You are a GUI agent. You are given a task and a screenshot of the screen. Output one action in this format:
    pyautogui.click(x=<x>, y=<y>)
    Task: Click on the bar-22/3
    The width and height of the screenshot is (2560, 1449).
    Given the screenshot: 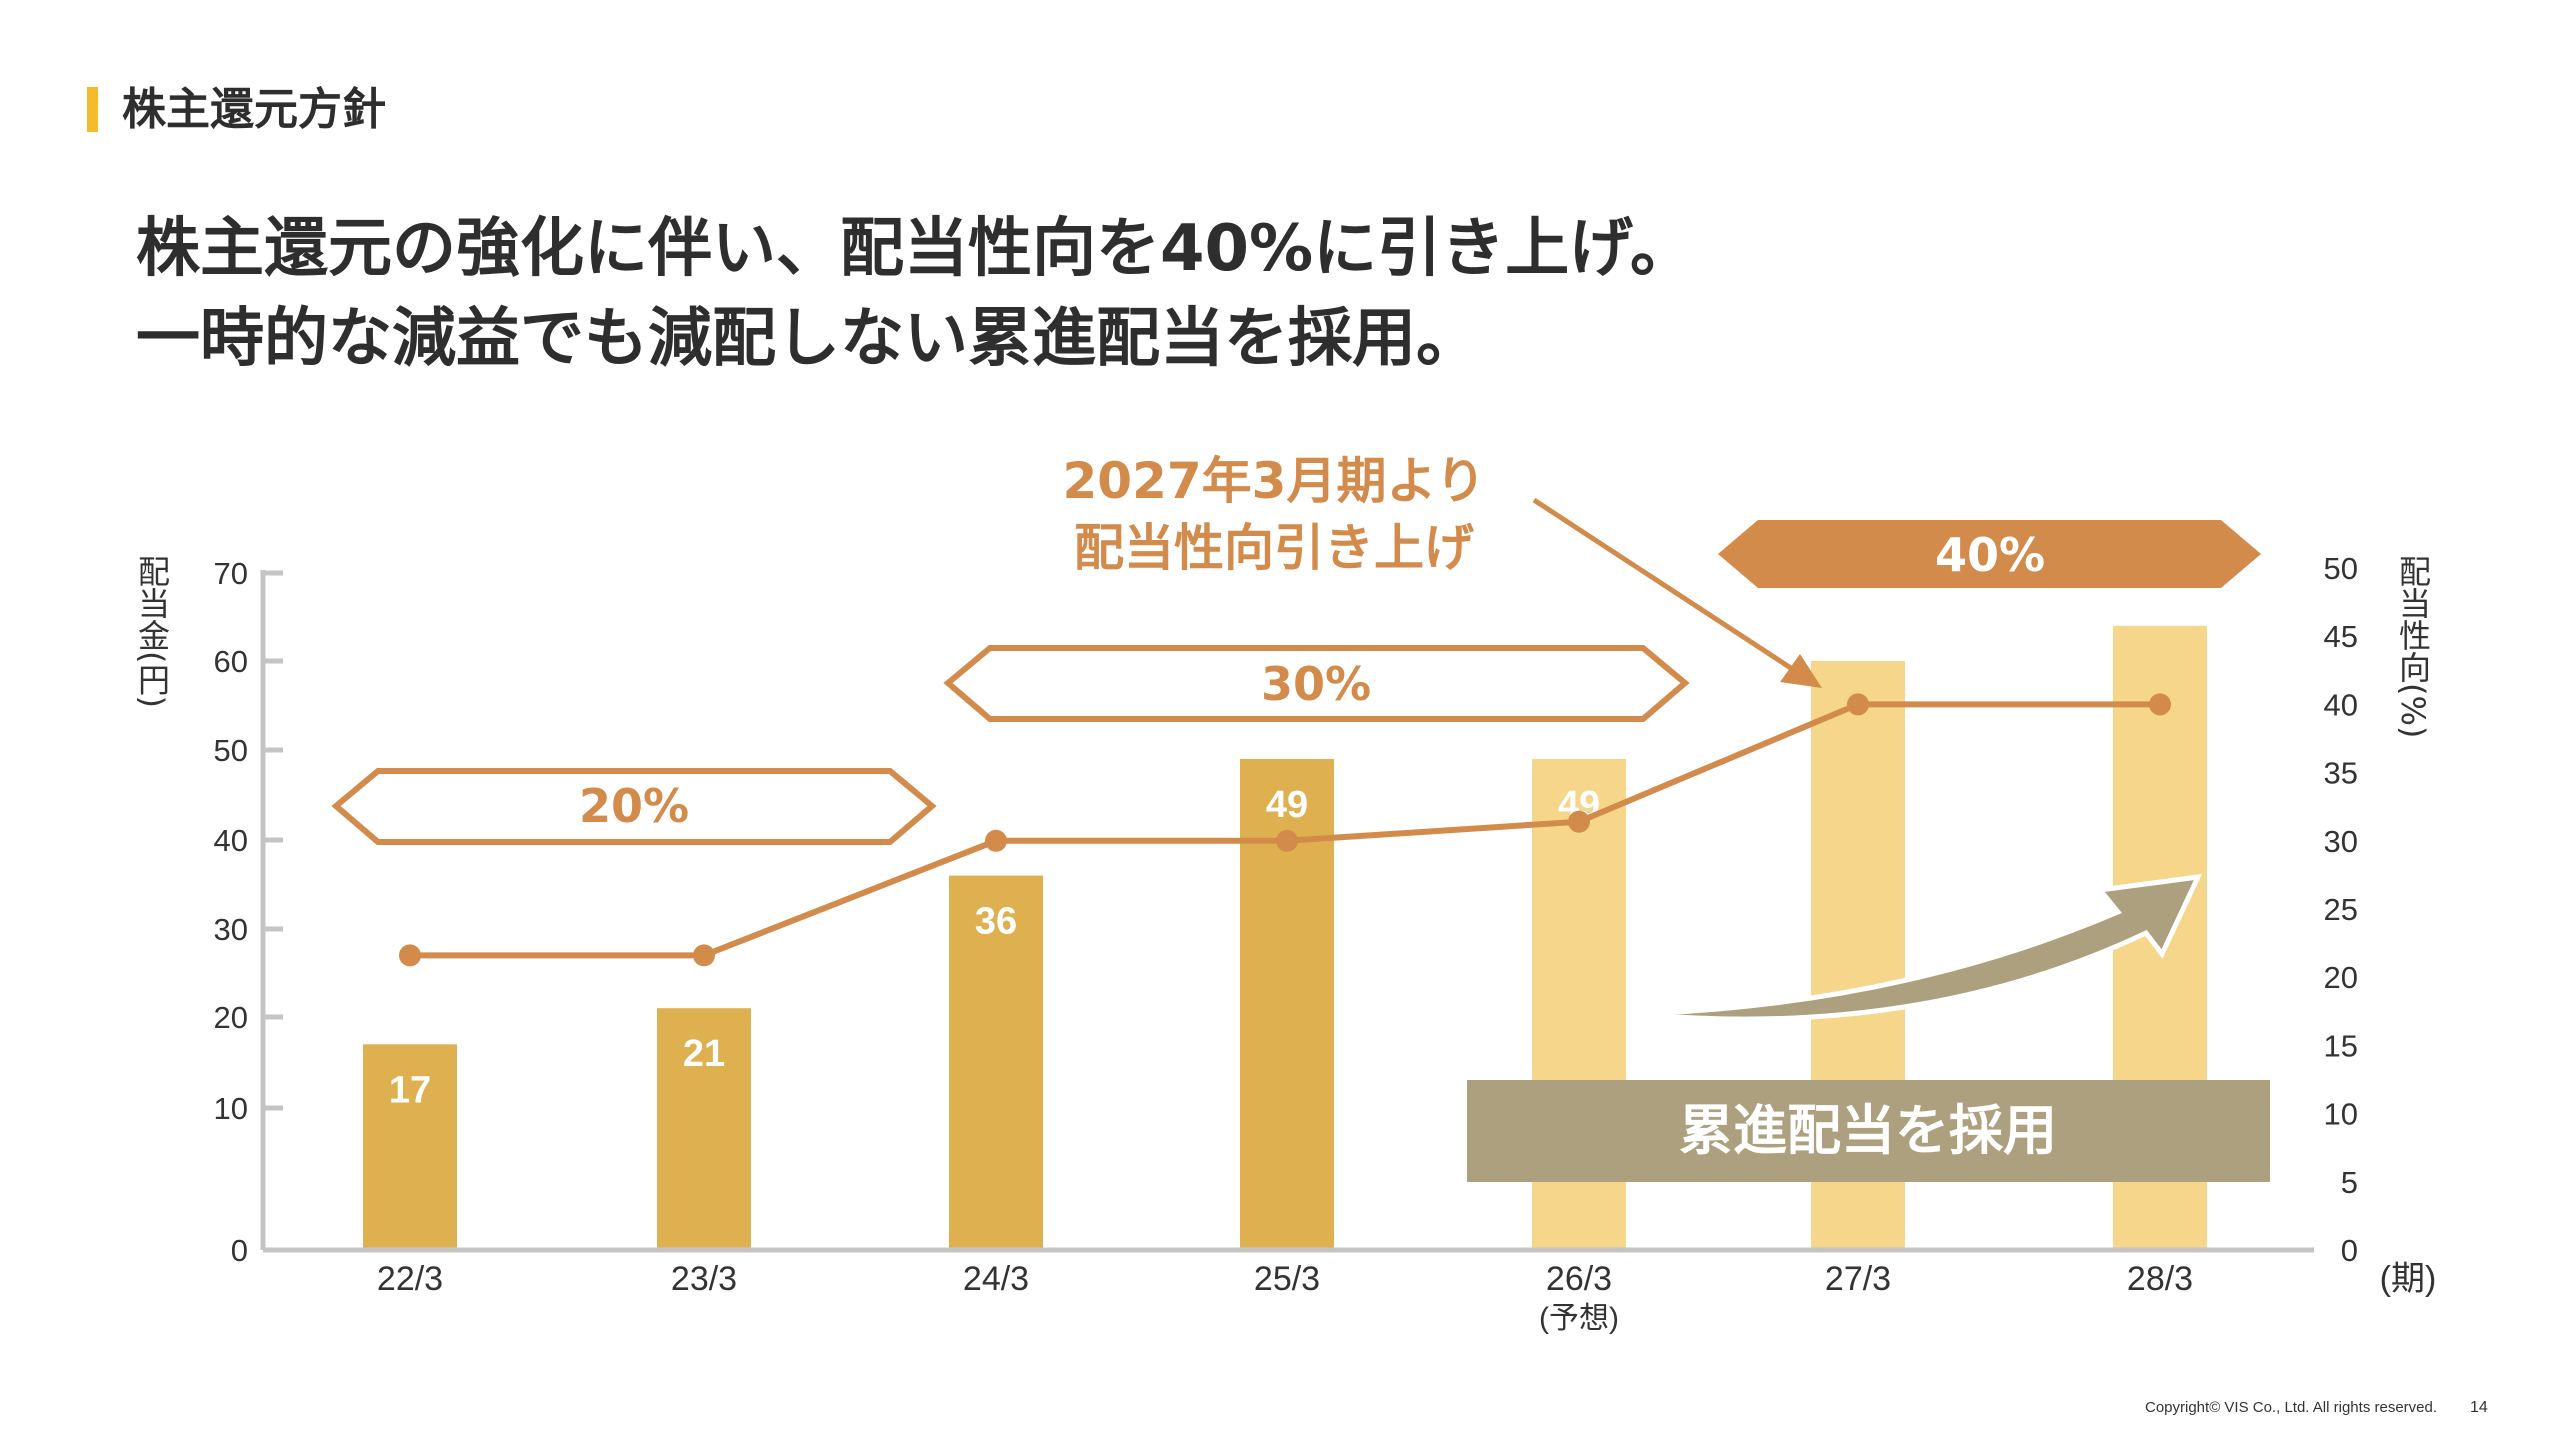 What is the action you would take?
    pyautogui.click(x=410, y=1147)
    